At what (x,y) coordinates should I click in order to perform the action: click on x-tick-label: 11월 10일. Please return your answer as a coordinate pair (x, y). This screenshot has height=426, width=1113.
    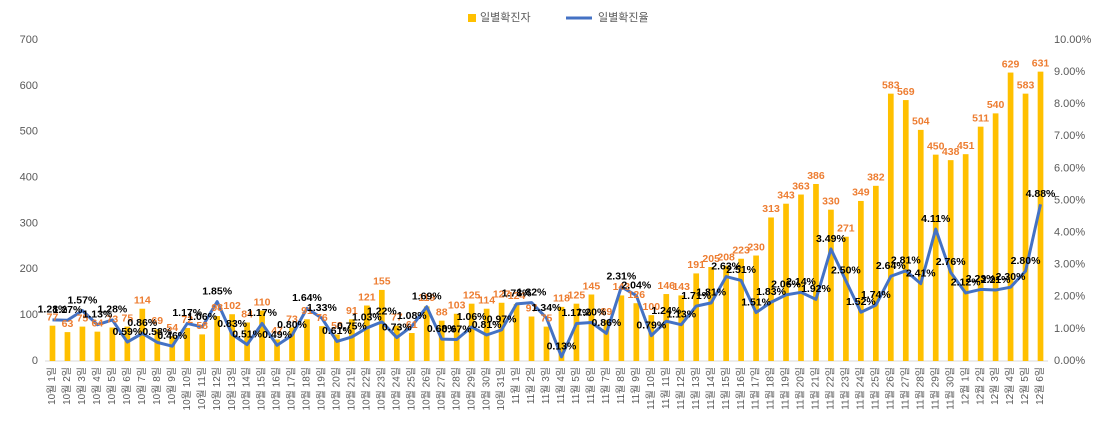
    Looking at the image, I should click on (651, 388).